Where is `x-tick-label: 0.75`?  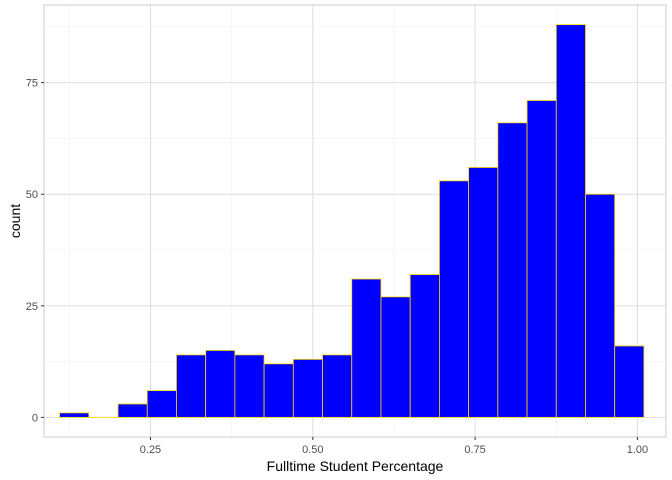 x-tick-label: 0.75 is located at coordinates (474, 450).